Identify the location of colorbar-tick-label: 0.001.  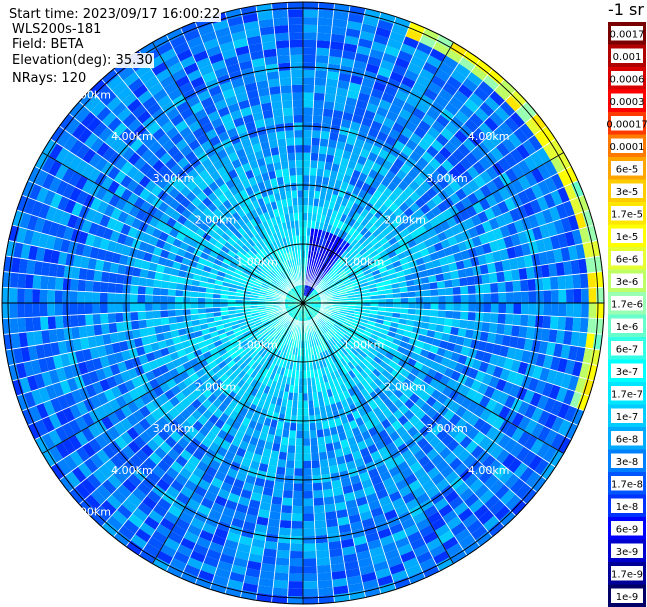
(627, 57).